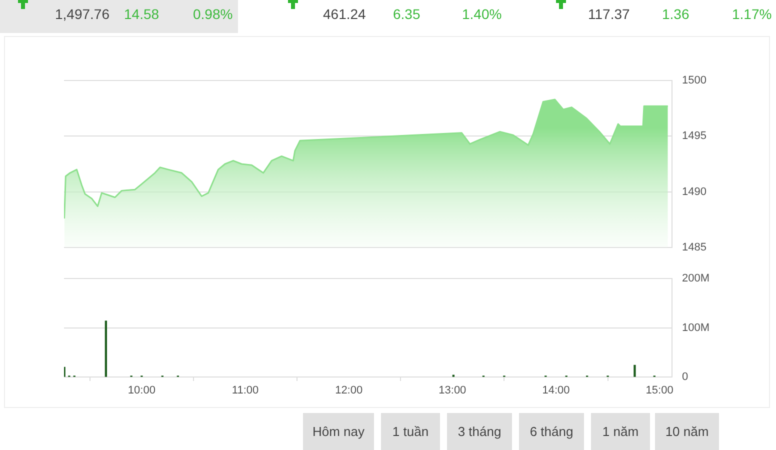 The image size is (776, 450). I want to click on y-tick-label: 200M, so click(696, 278).